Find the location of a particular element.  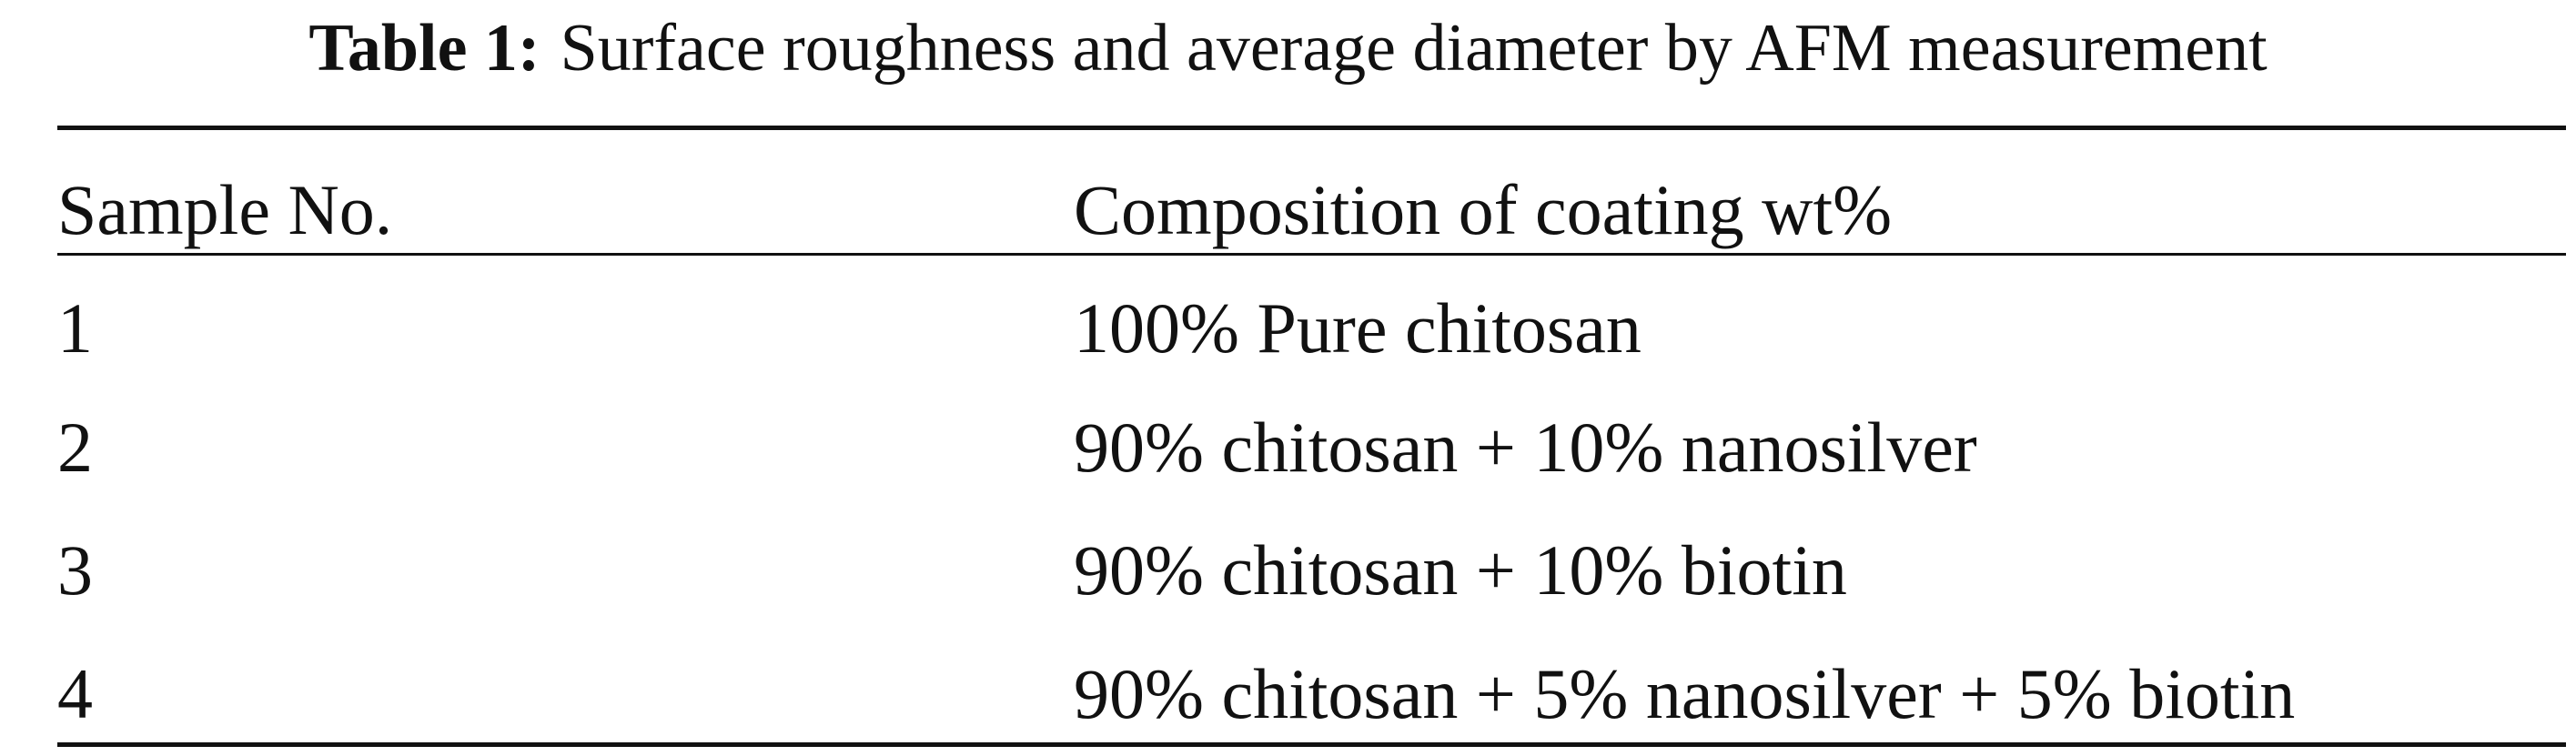

header-cell: Sample No. is located at coordinates (225, 210).